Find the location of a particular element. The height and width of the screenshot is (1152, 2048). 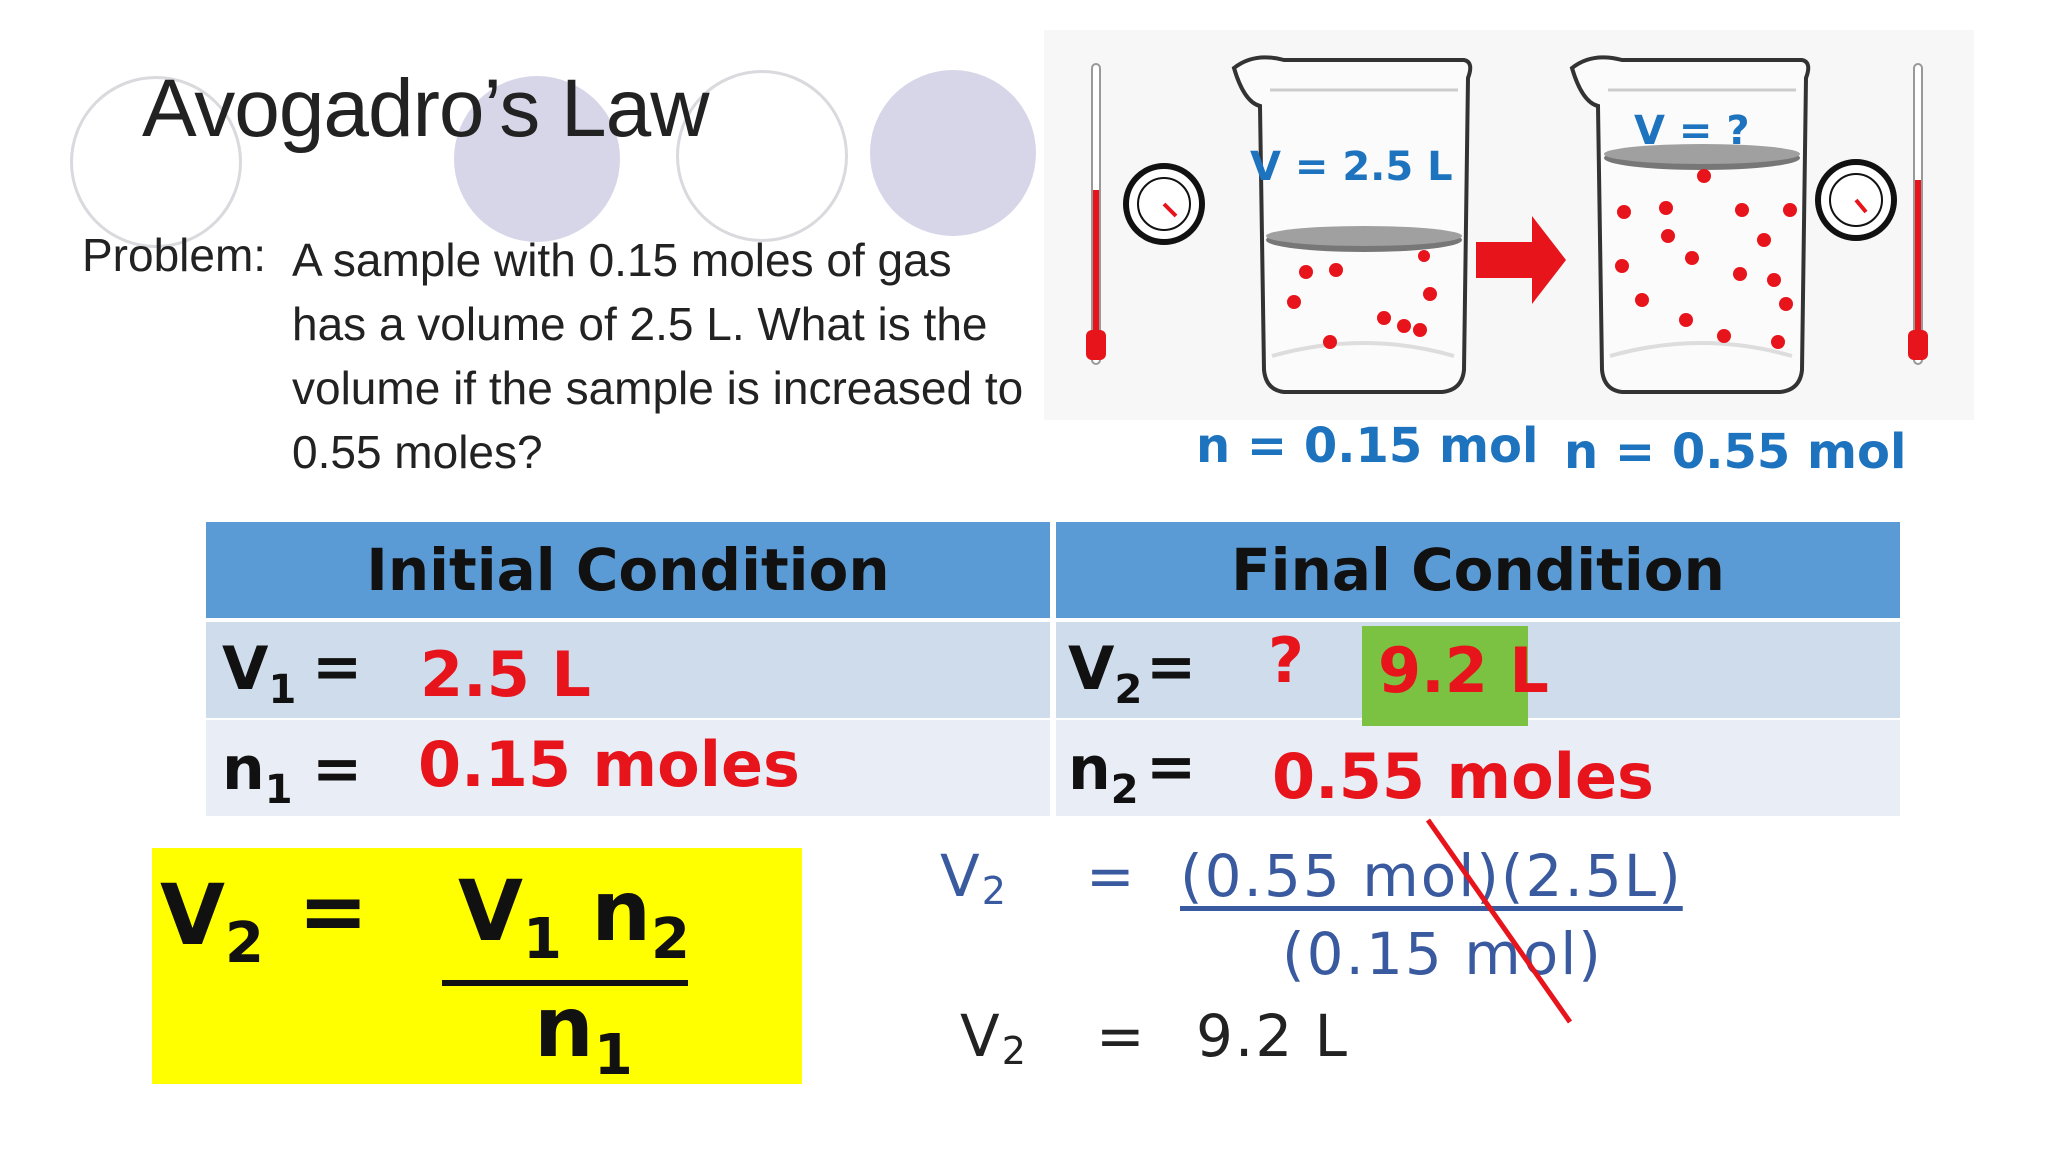

n1-label: n1 is located at coordinates (257, 773).